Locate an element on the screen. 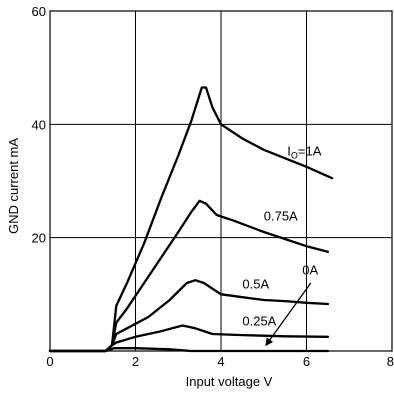 The width and height of the screenshot is (394, 394). series-label-0a: 0A is located at coordinates (310, 270).